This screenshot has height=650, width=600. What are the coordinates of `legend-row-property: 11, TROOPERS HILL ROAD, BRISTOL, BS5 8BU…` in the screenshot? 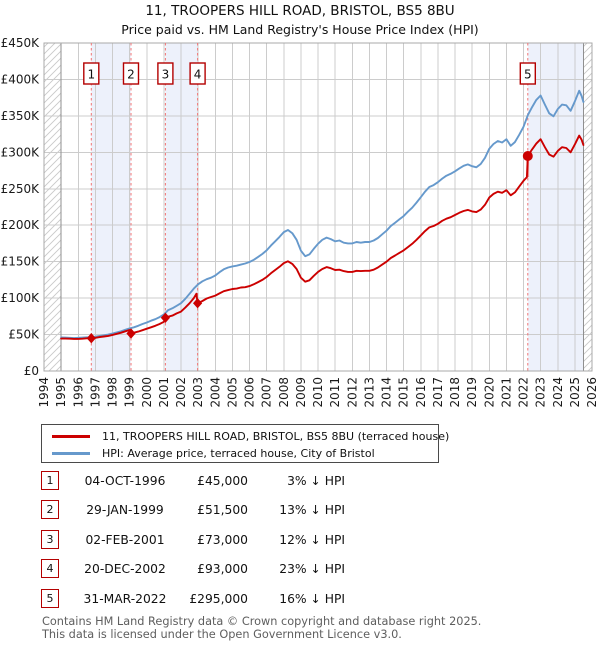 It's located at (249, 436).